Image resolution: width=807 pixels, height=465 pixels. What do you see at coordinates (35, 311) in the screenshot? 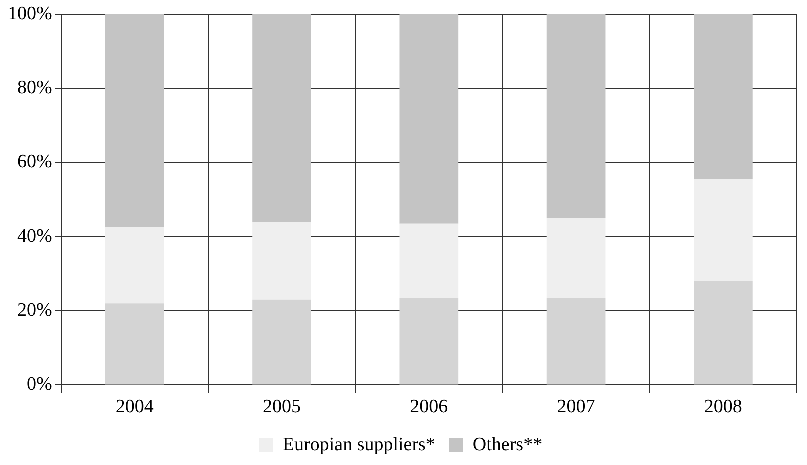
I see `y-tick-label: 20%` at bounding box center [35, 311].